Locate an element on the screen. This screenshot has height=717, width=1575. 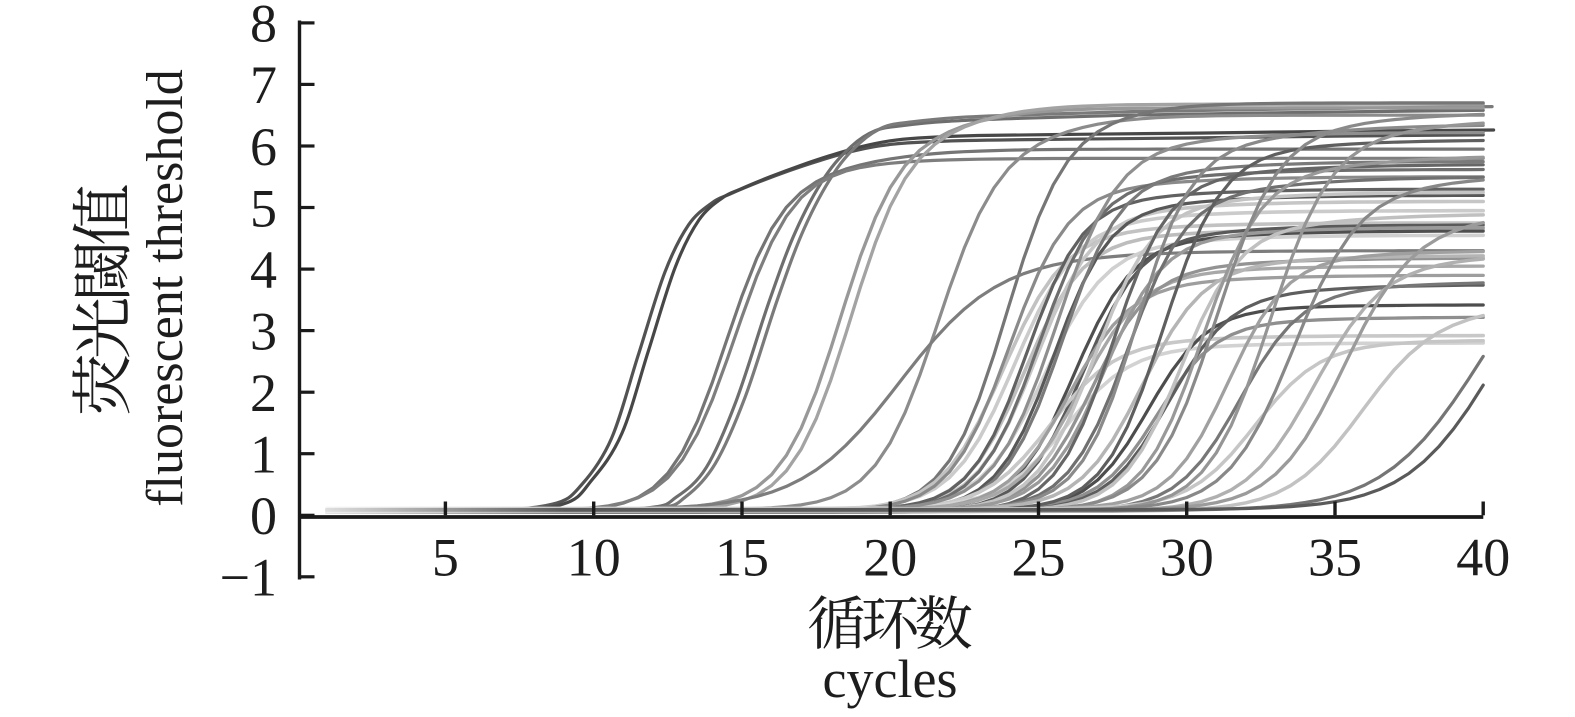
svg-text: 30 is located at coordinates (1187, 558).